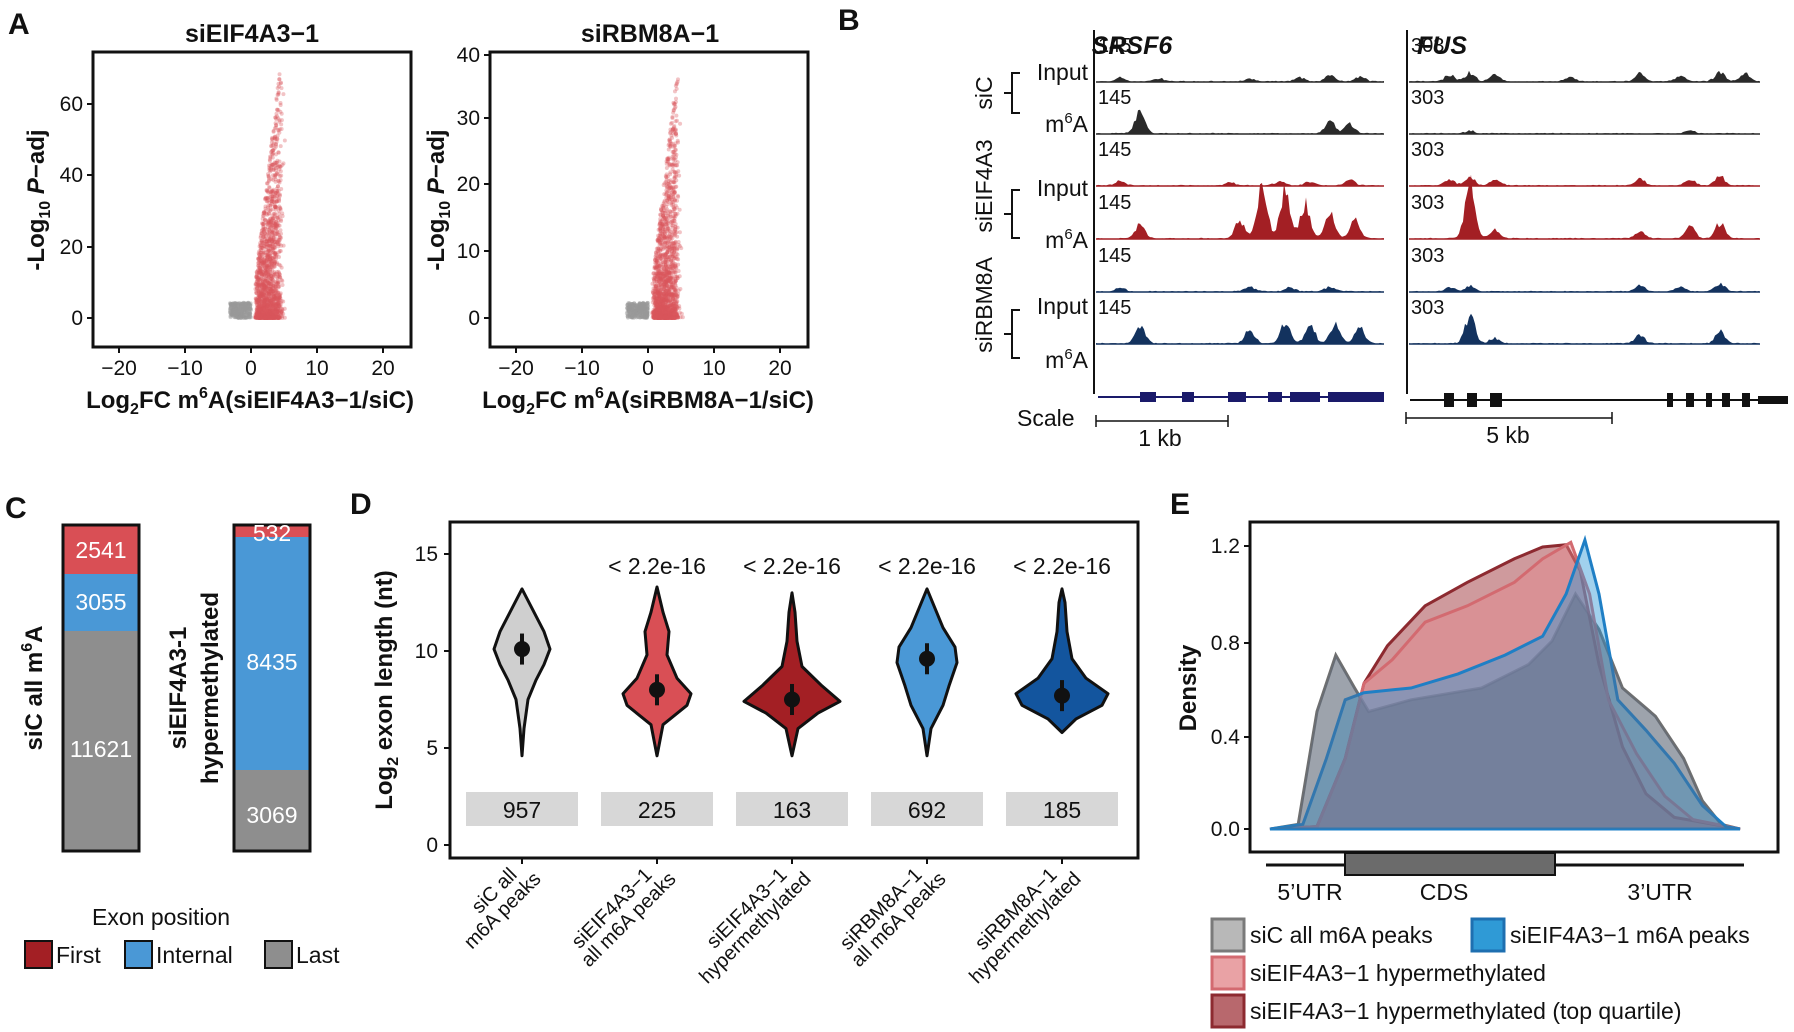  What do you see at coordinates (1114, 98) in the screenshot?
I see `track-scale-label: 145` at bounding box center [1114, 98].